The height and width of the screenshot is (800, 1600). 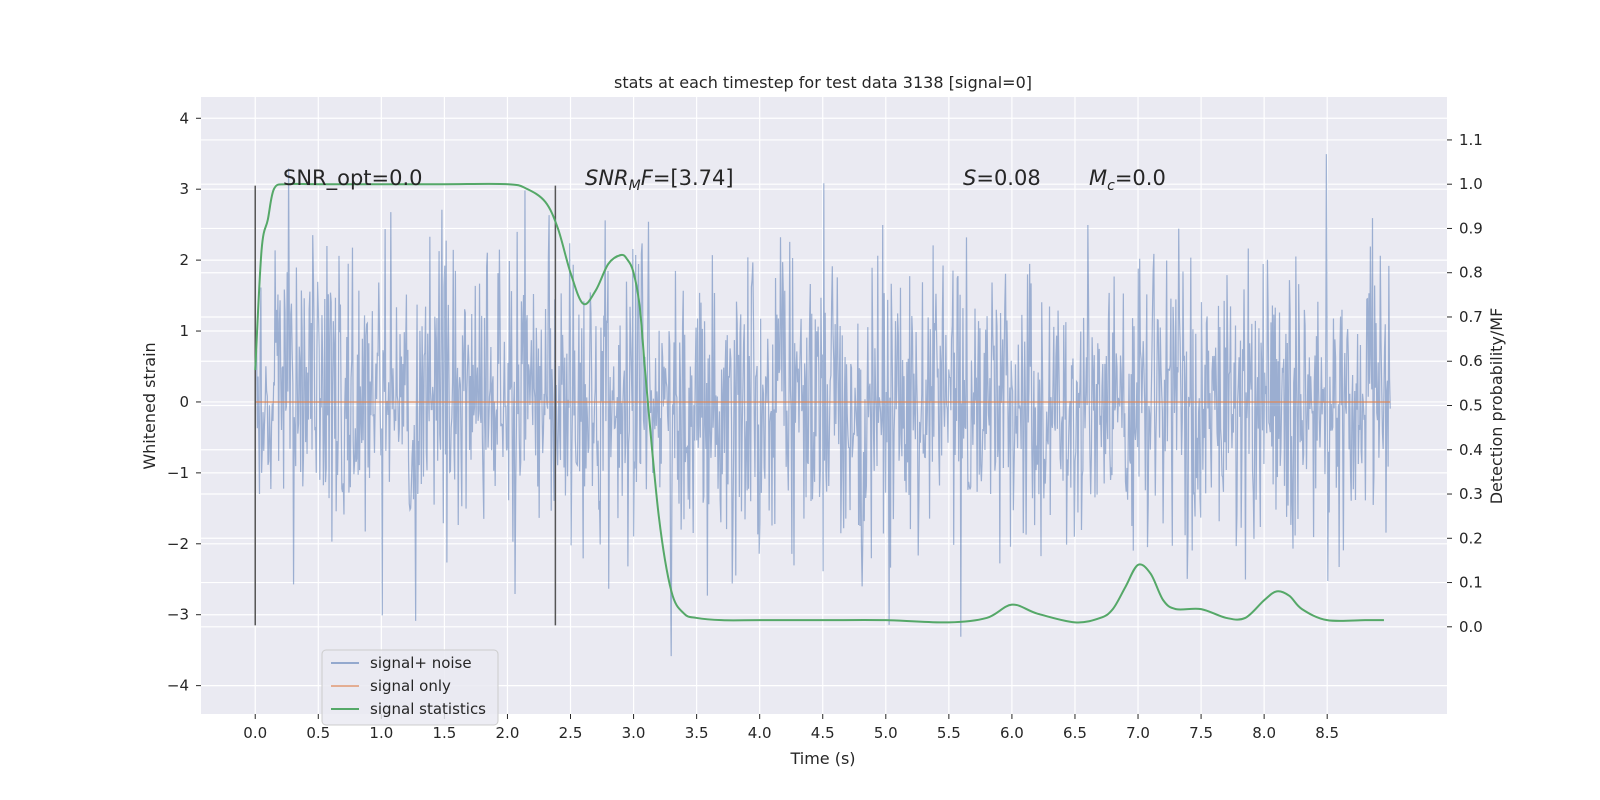 What do you see at coordinates (405, 405) in the screenshot?
I see `vertical-markers` at bounding box center [405, 405].